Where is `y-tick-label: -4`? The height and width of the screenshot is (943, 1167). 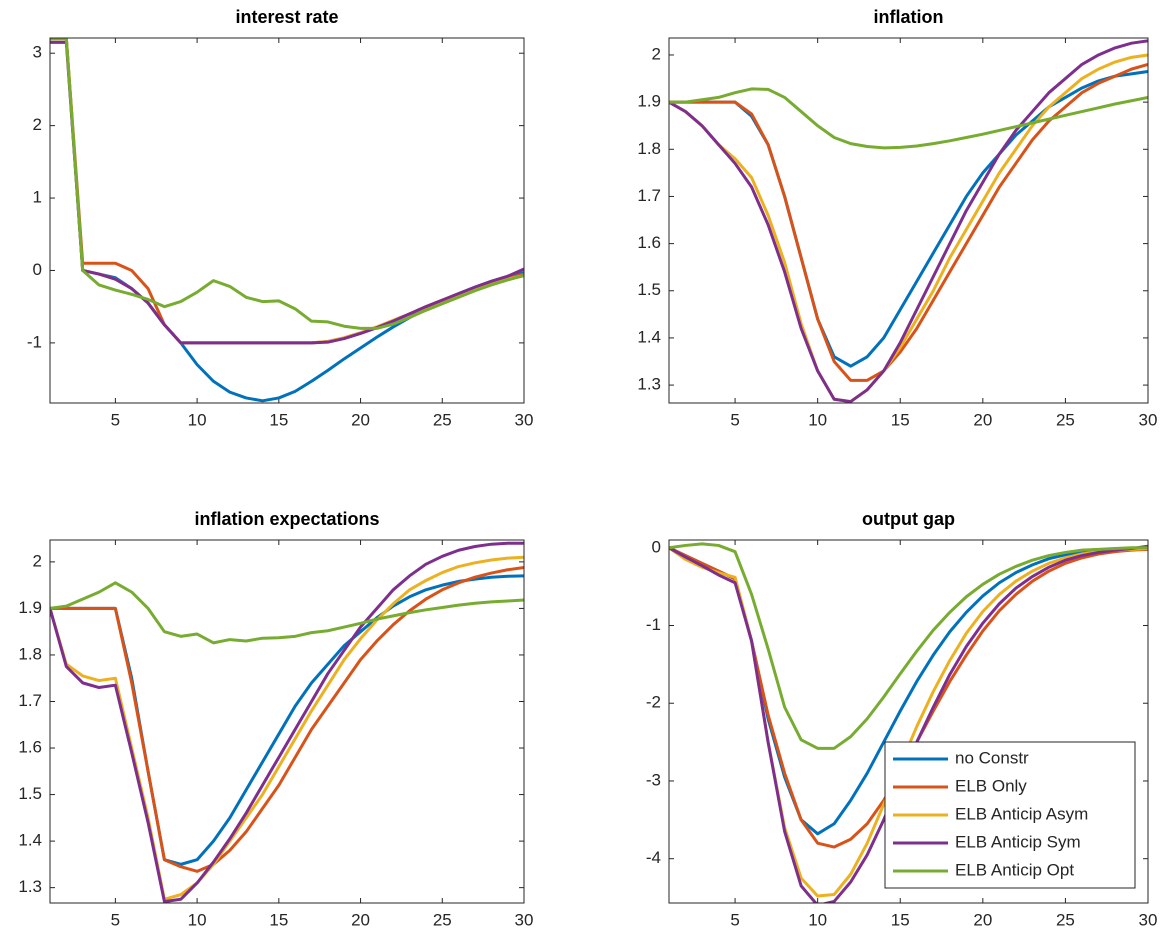
y-tick-label: -4 is located at coordinates (653, 857).